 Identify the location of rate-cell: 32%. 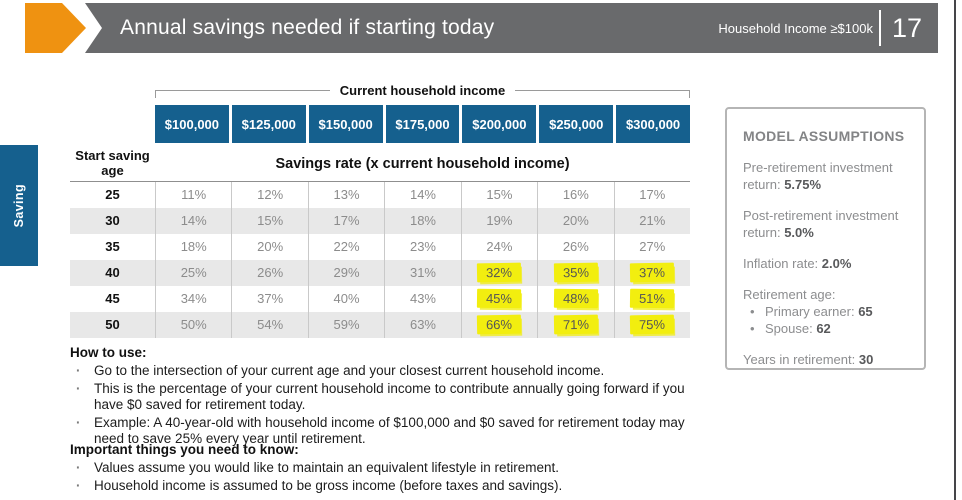
(498, 273).